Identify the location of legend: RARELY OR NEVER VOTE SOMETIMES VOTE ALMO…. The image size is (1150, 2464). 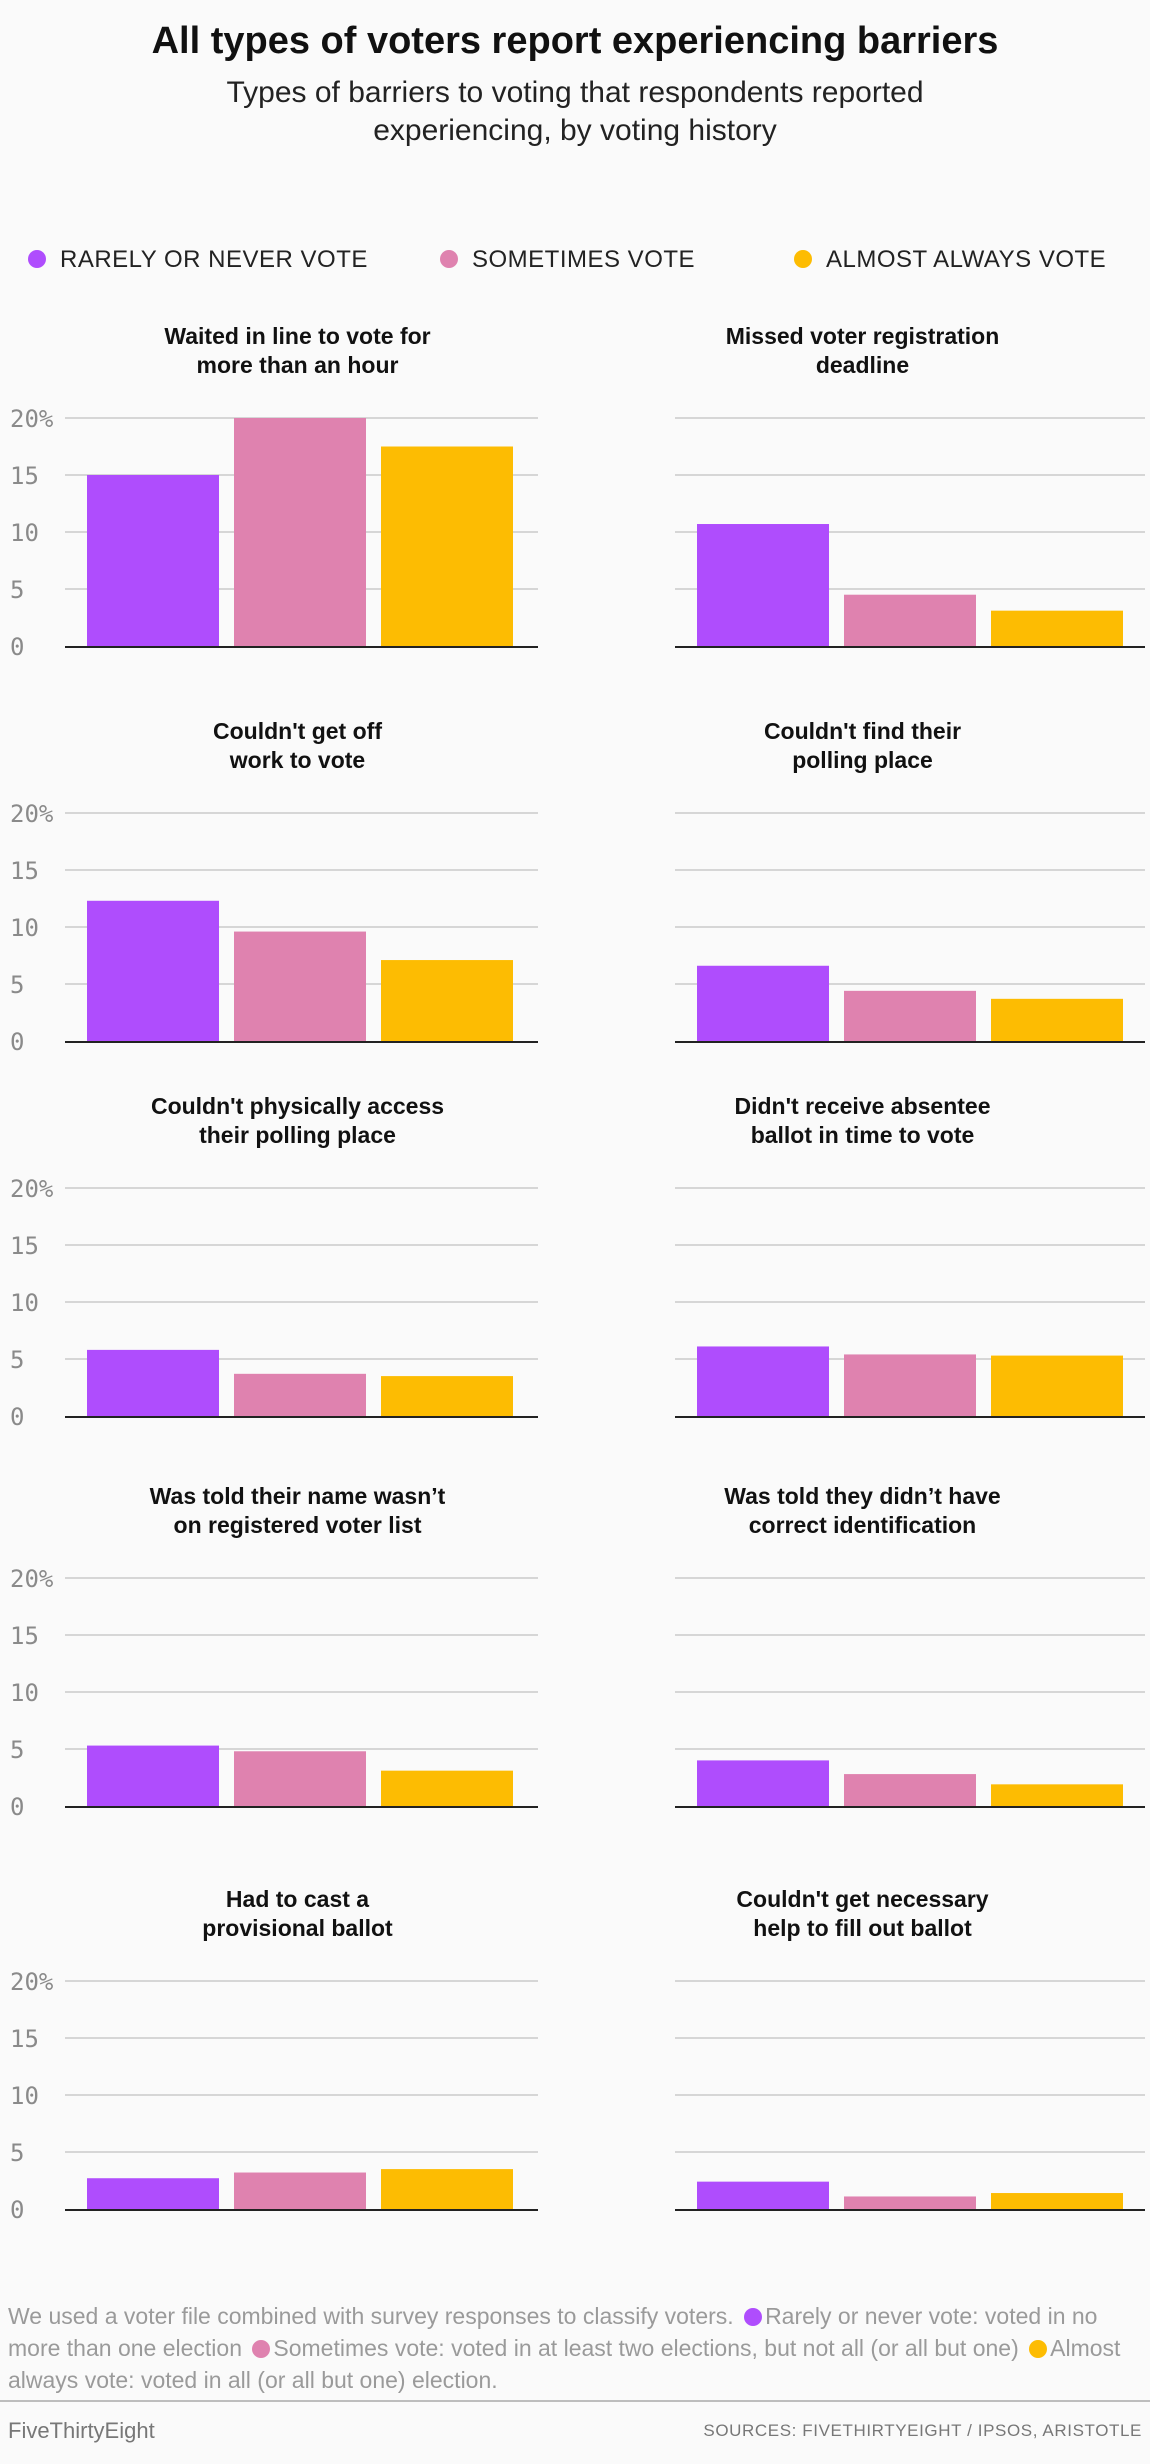
(575, 266).